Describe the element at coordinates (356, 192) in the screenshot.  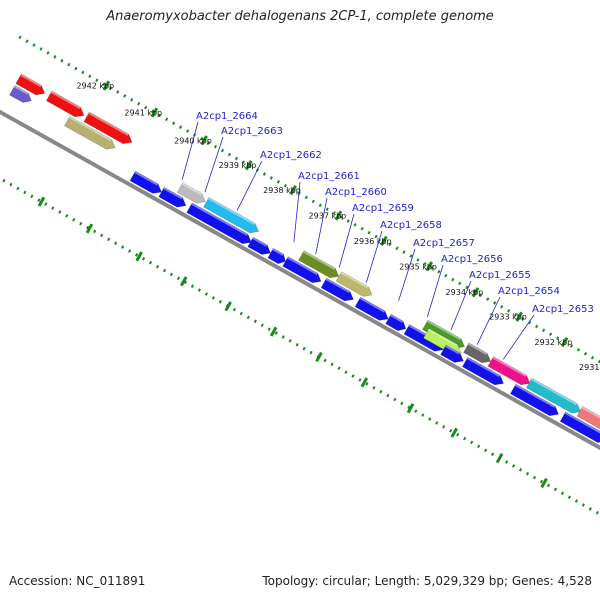
I see `gene-label: A2cp1_2660` at that location.